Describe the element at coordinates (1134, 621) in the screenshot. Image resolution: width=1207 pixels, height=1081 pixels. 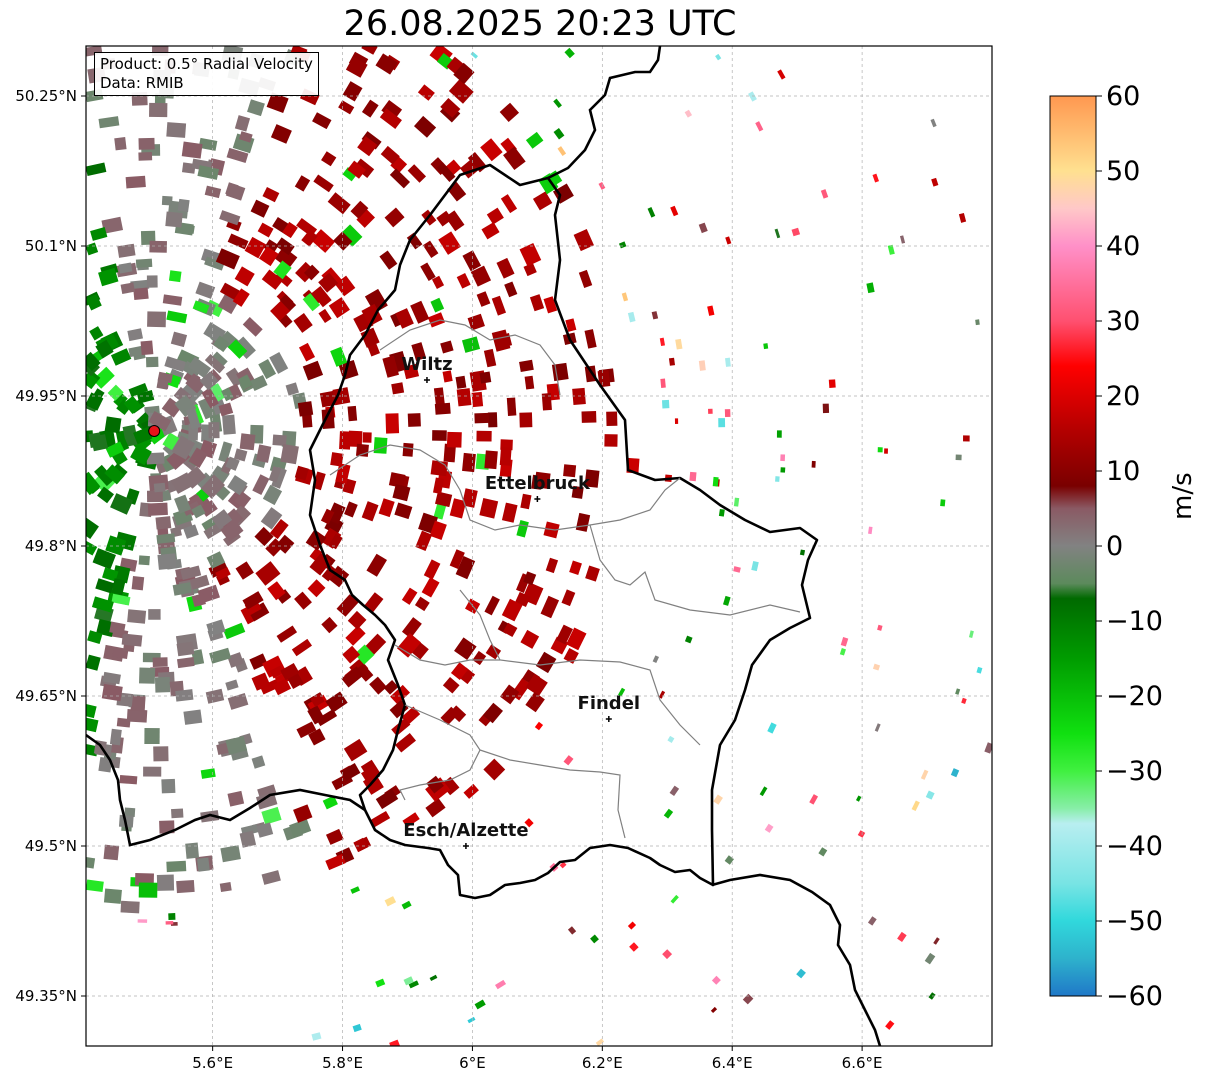
I see `colorbar-tick-label: −10` at that location.